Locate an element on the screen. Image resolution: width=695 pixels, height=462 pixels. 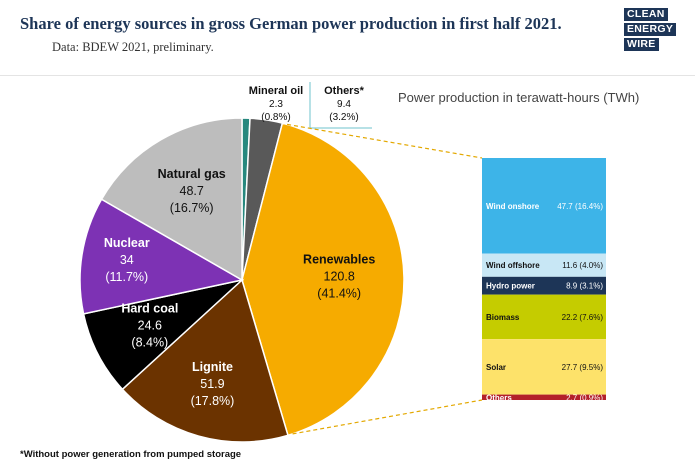
pie-slice-natural-gas is located at coordinates (171, 199).